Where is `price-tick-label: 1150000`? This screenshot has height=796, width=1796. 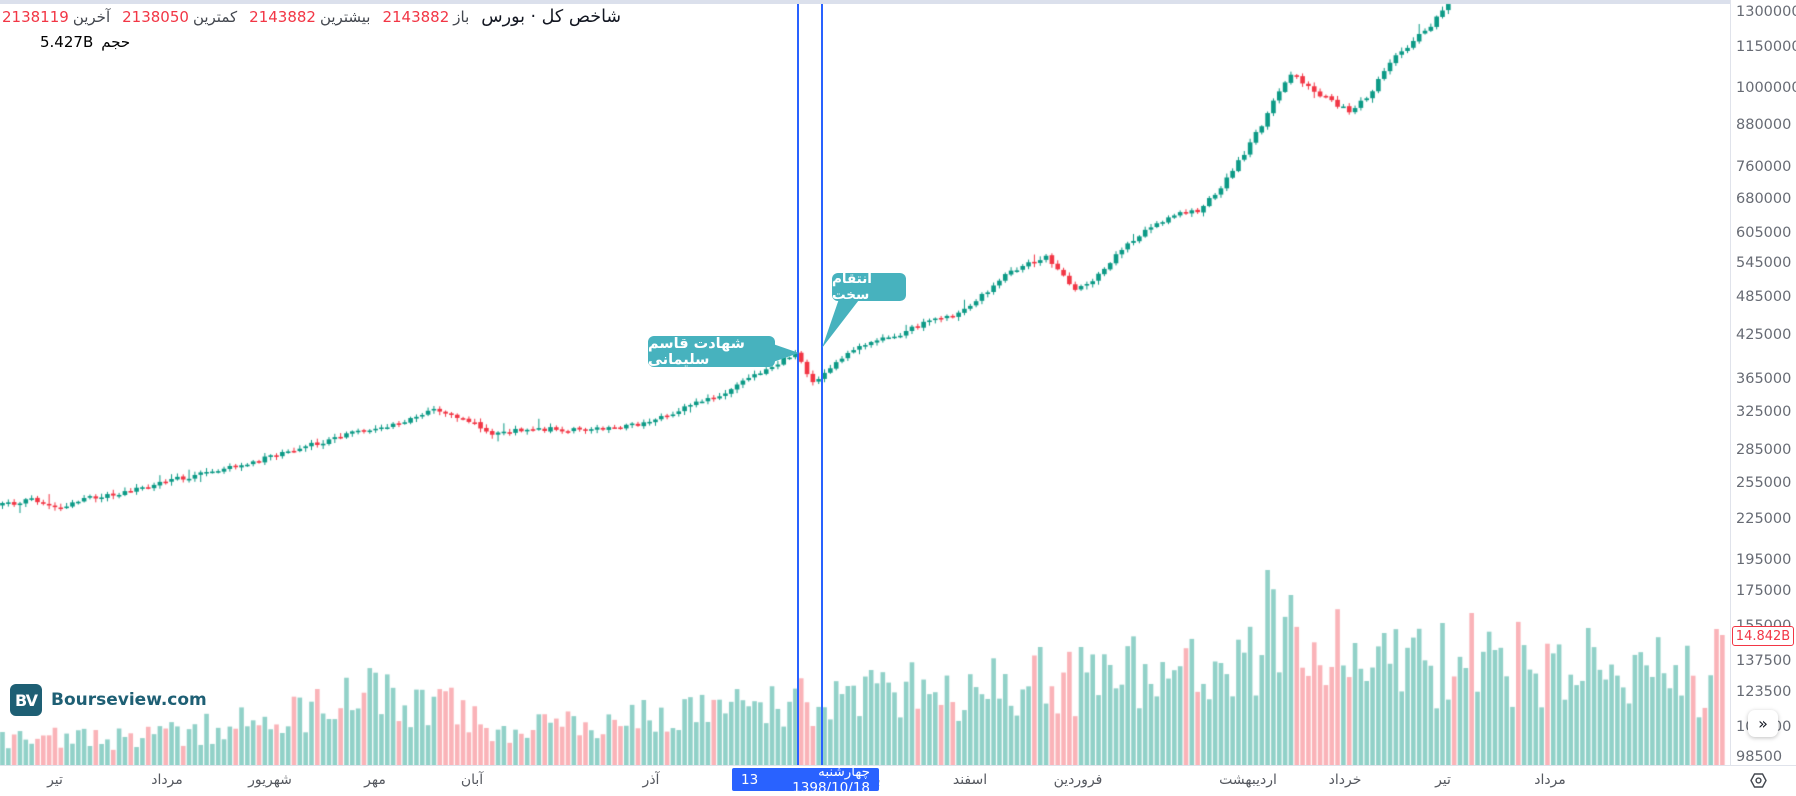
price-tick-label: 1150000 is located at coordinates (1766, 47).